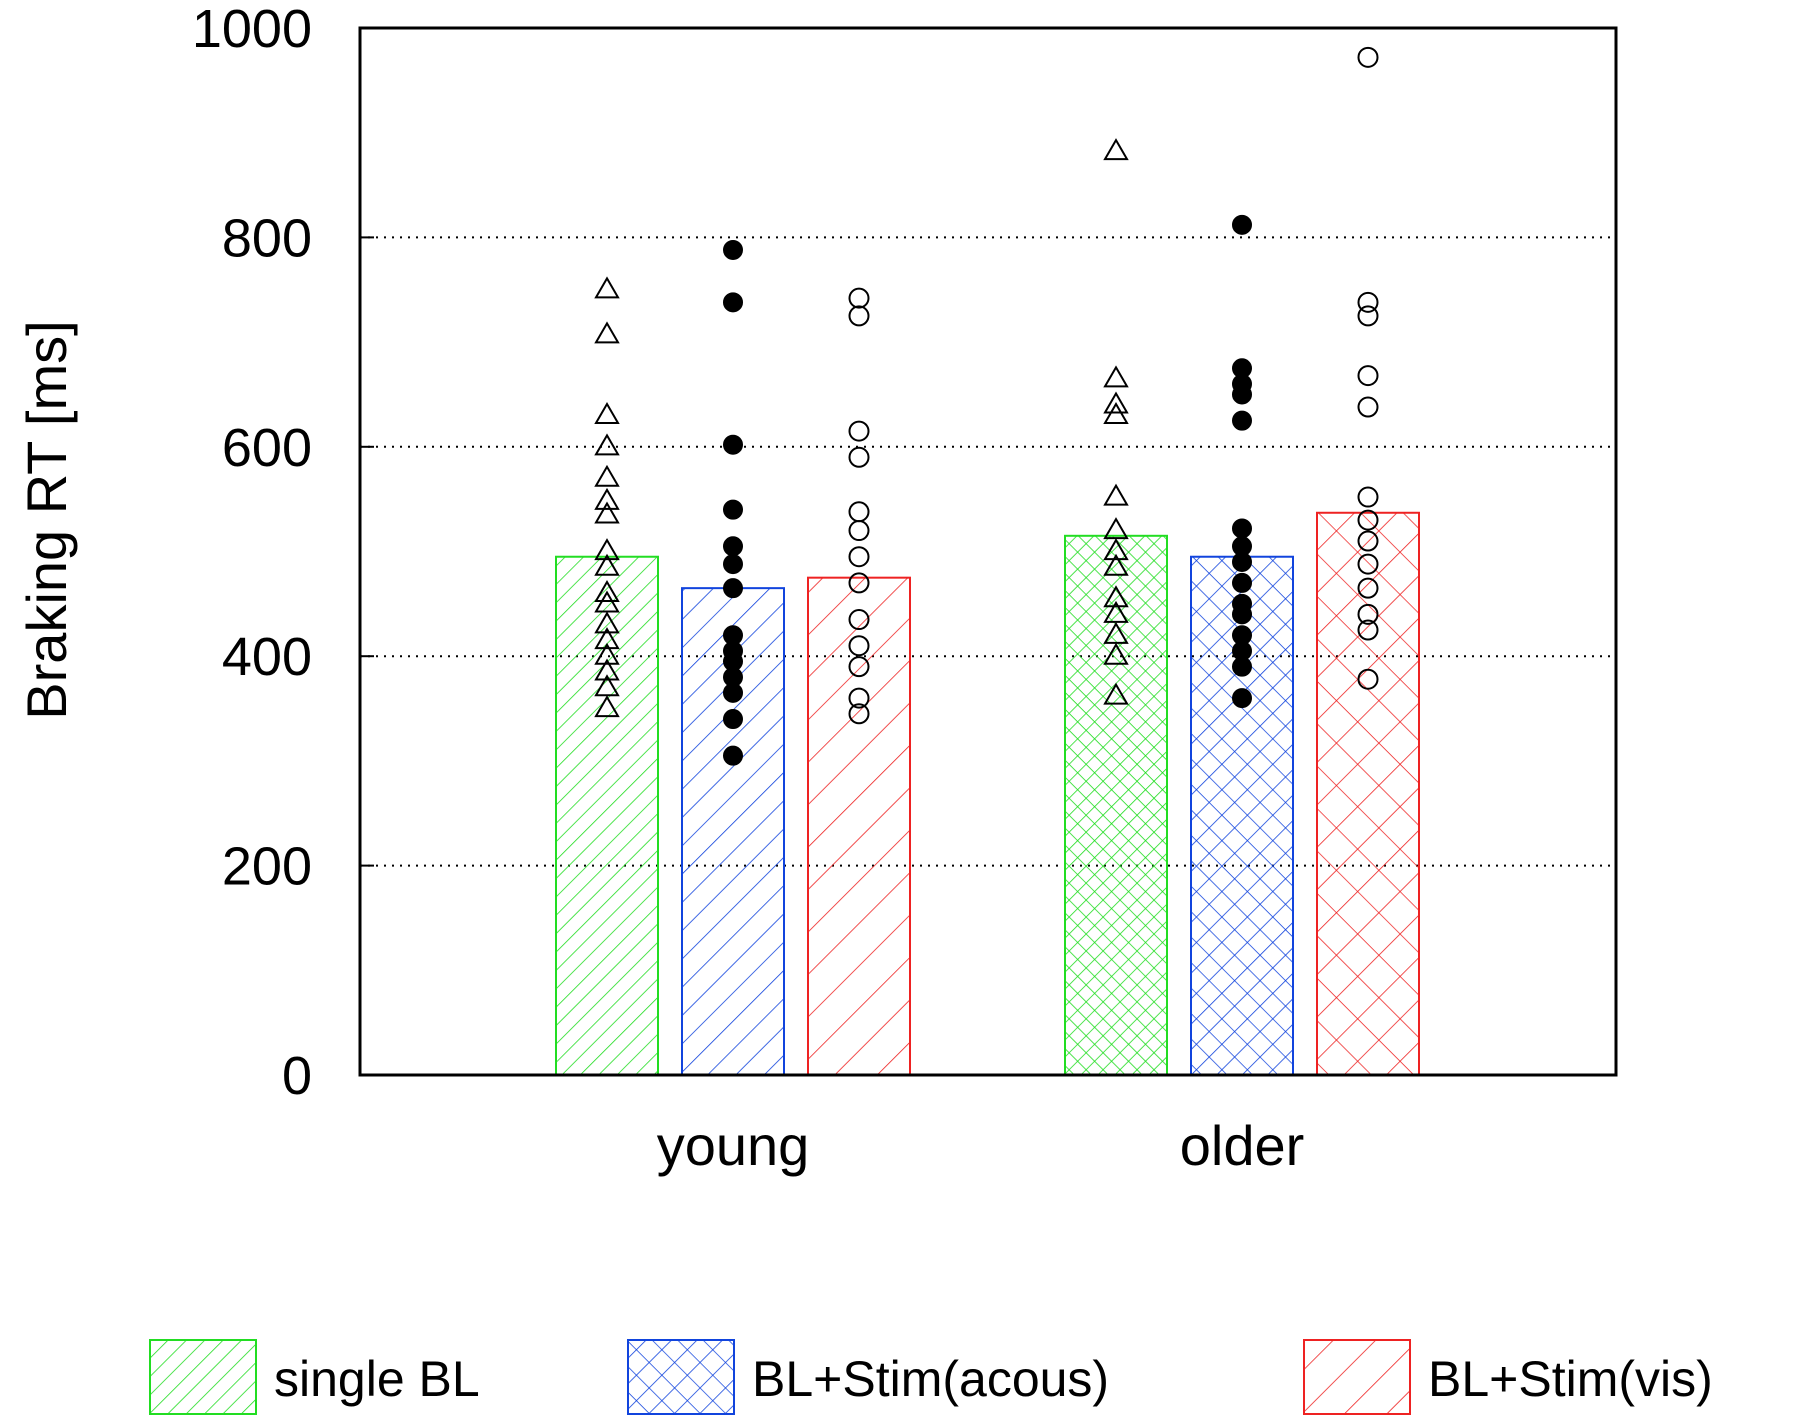  I want to click on legend-item: single BL, so click(314, 1377).